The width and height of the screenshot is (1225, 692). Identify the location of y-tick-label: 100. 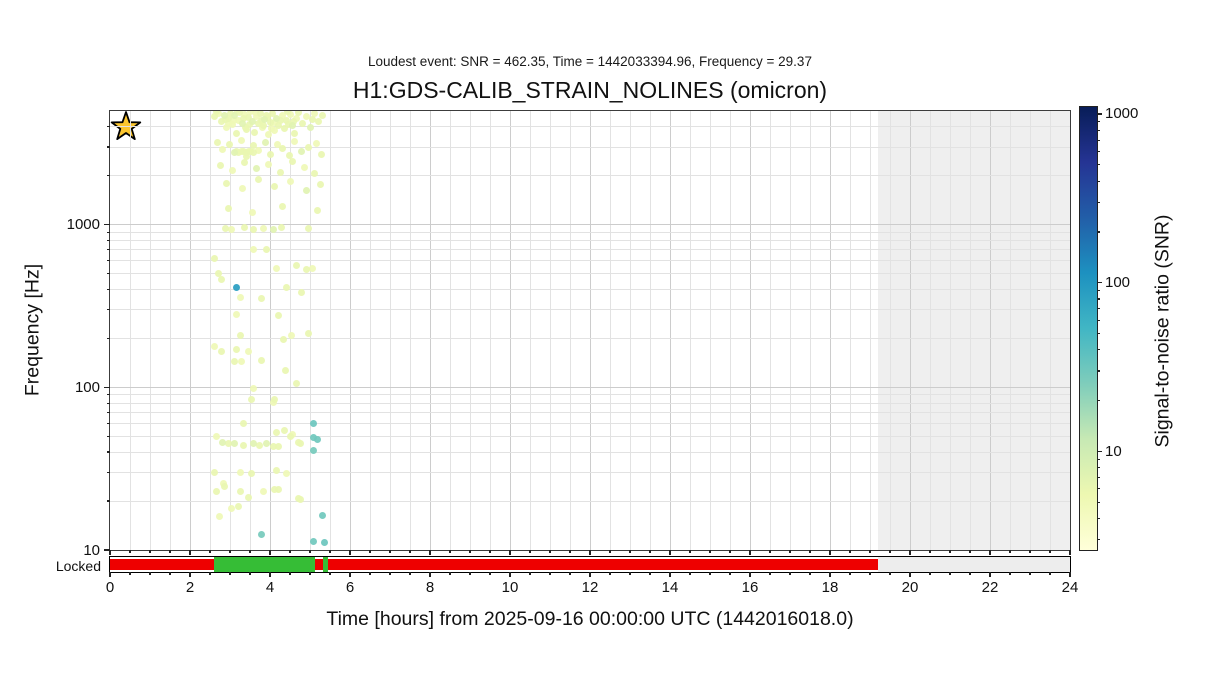
(87, 387).